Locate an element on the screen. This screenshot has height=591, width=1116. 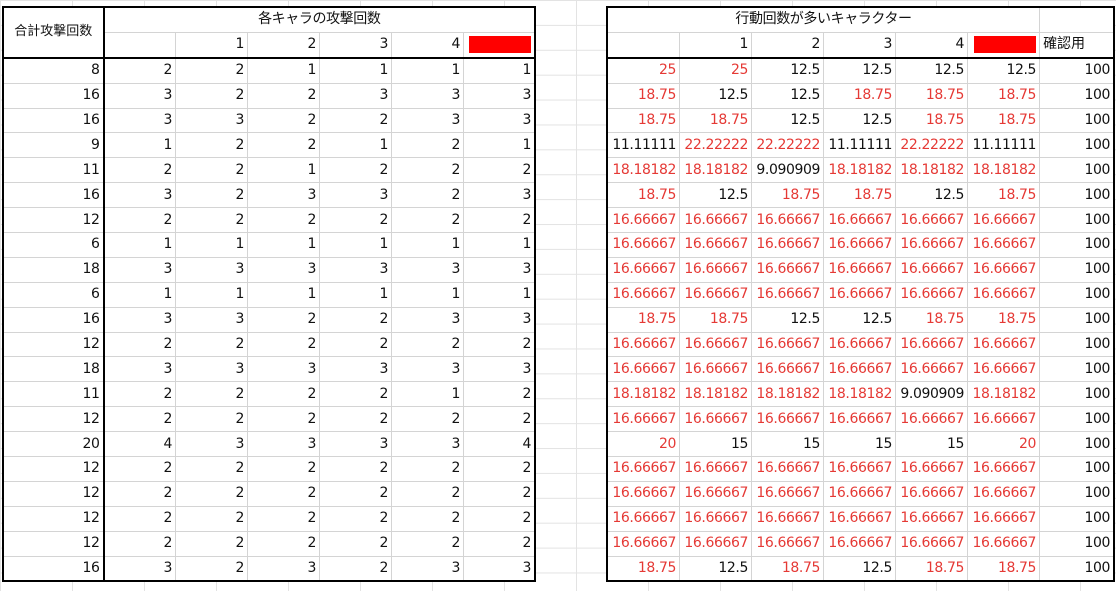
right-header-blank is located at coordinates (1077, 20).